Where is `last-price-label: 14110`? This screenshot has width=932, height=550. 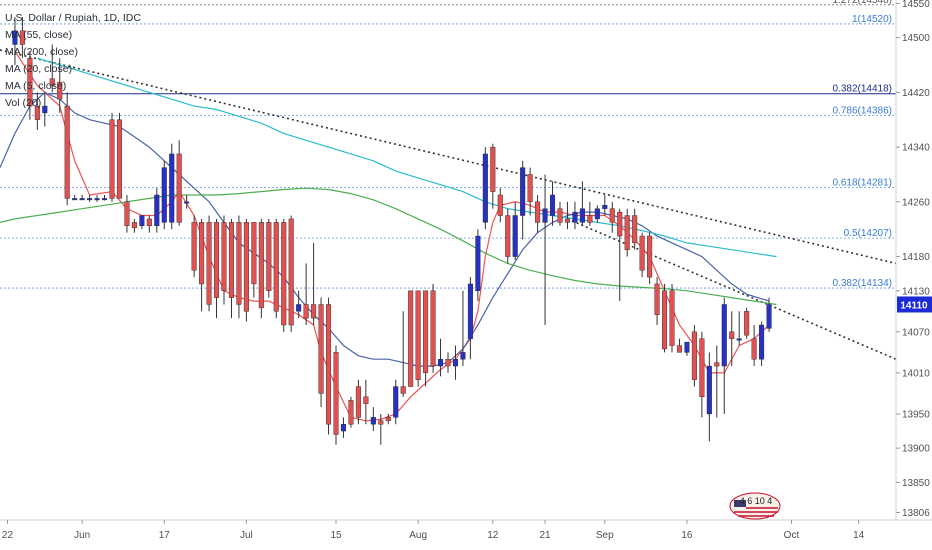 last-price-label: 14110 is located at coordinates (914, 305).